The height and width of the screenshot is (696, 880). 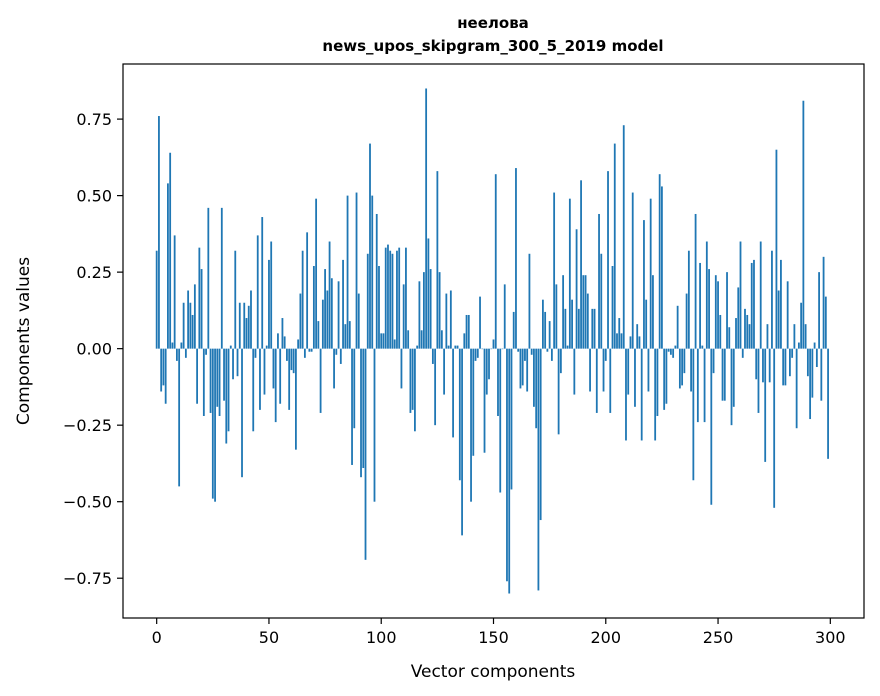 What do you see at coordinates (493, 672) in the screenshot?
I see `x-axis-label: Vector components` at bounding box center [493, 672].